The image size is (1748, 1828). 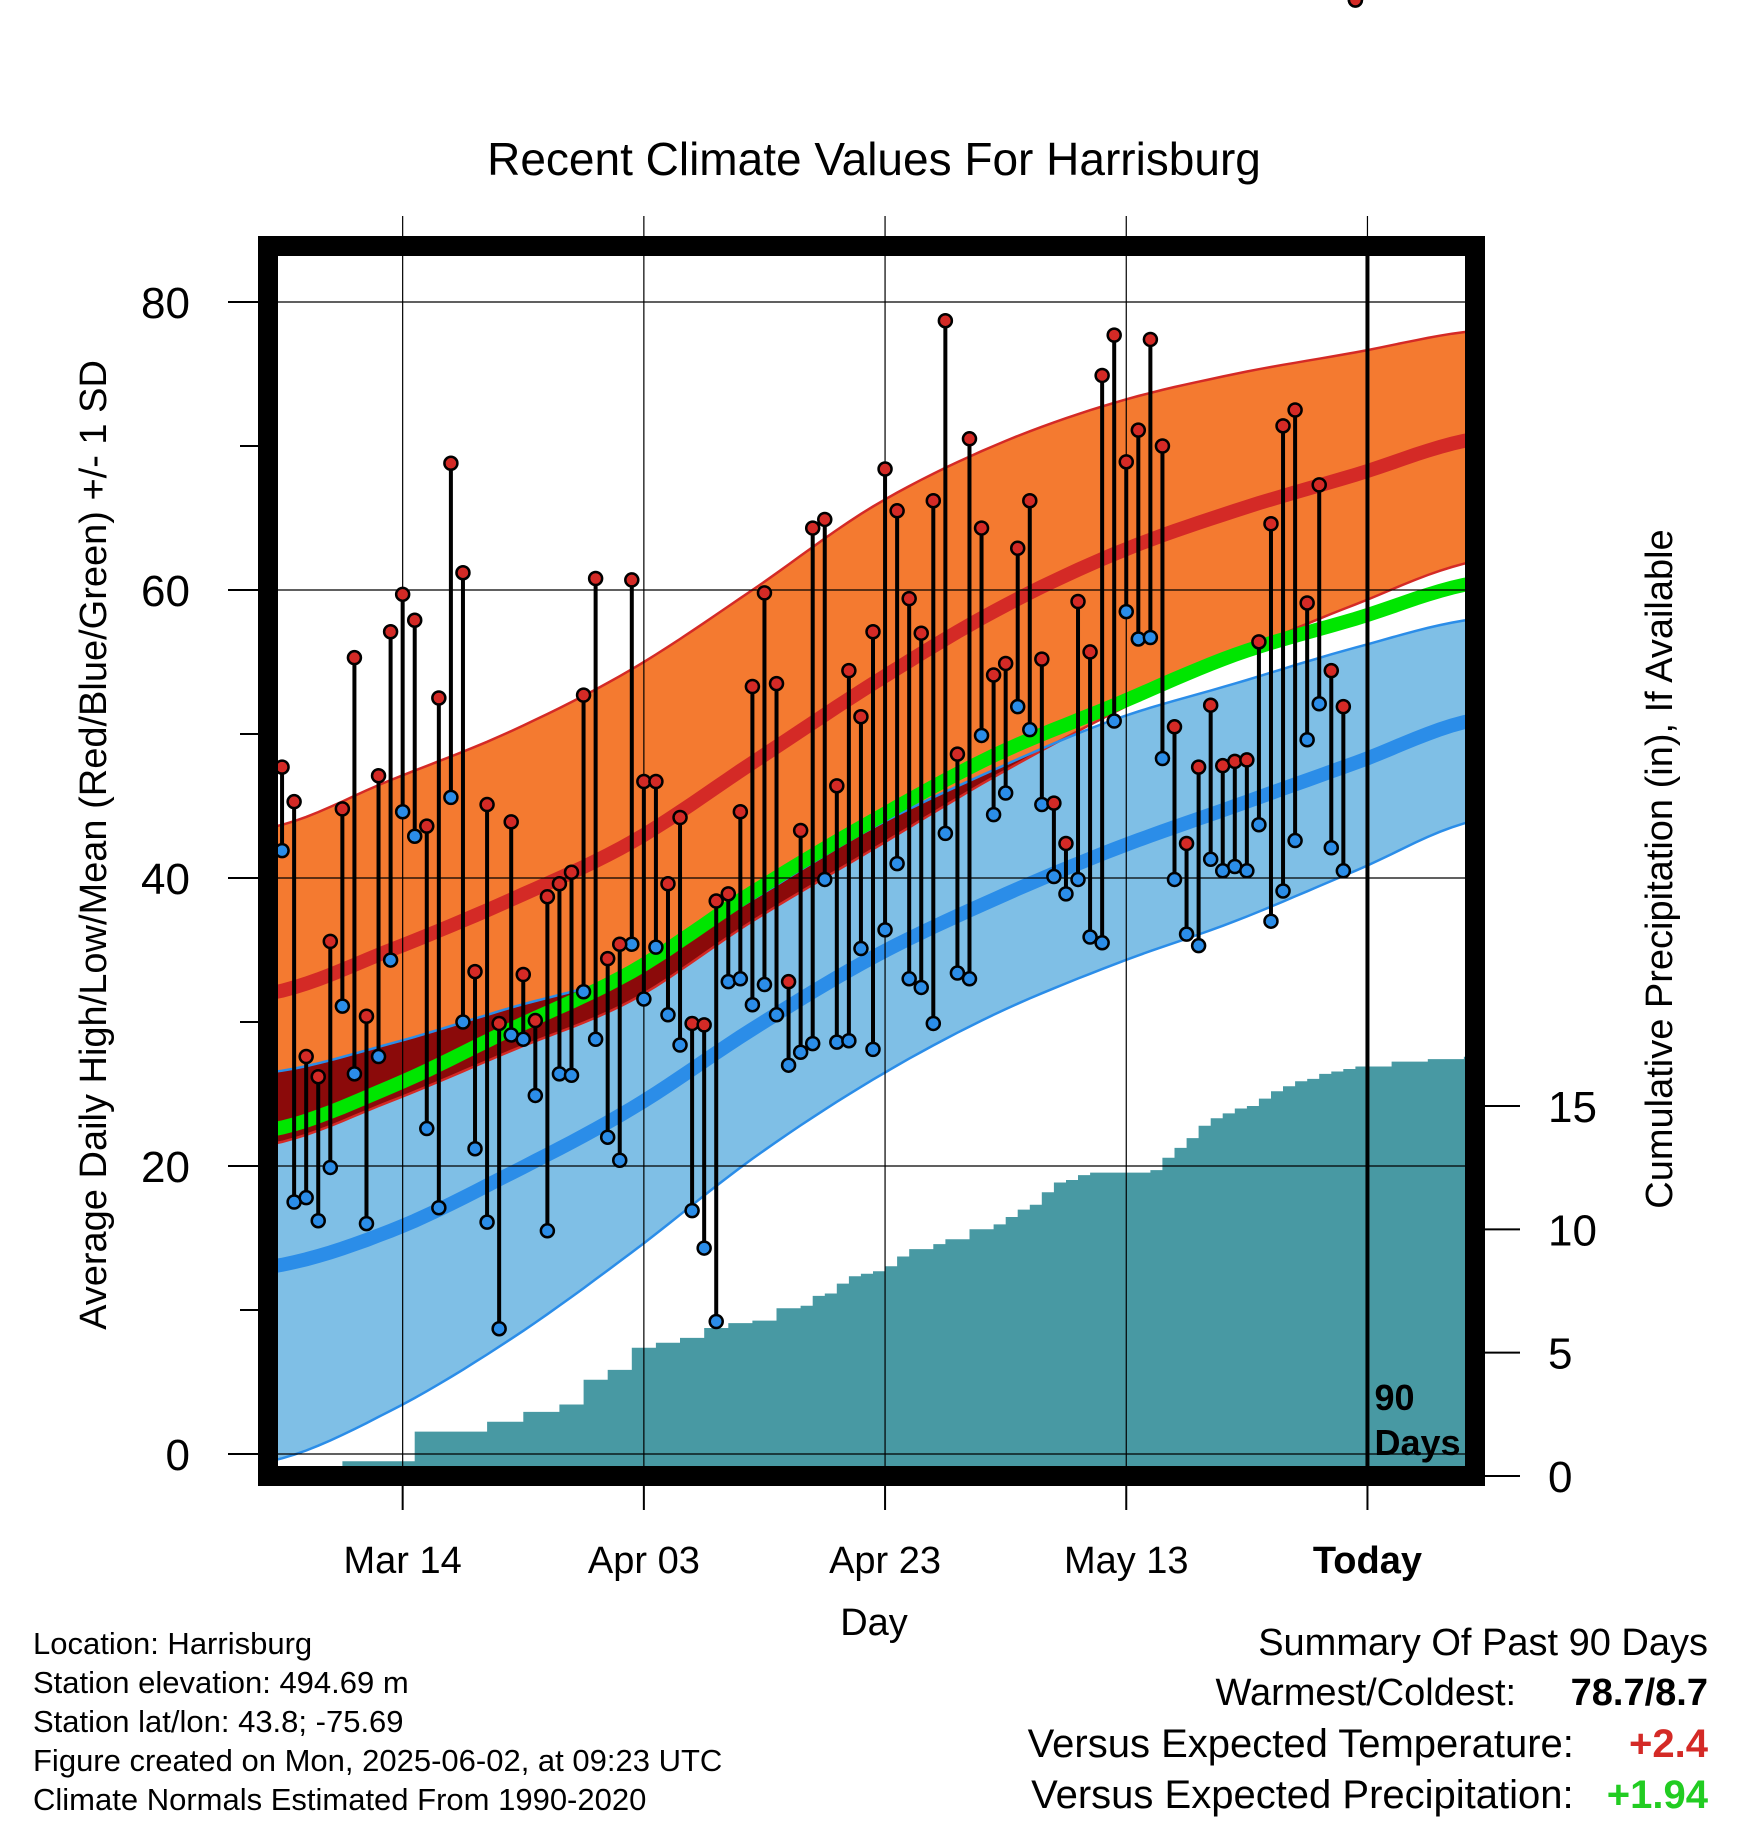 What do you see at coordinates (1560, 1477) in the screenshot?
I see `y2-tick-label: 0` at bounding box center [1560, 1477].